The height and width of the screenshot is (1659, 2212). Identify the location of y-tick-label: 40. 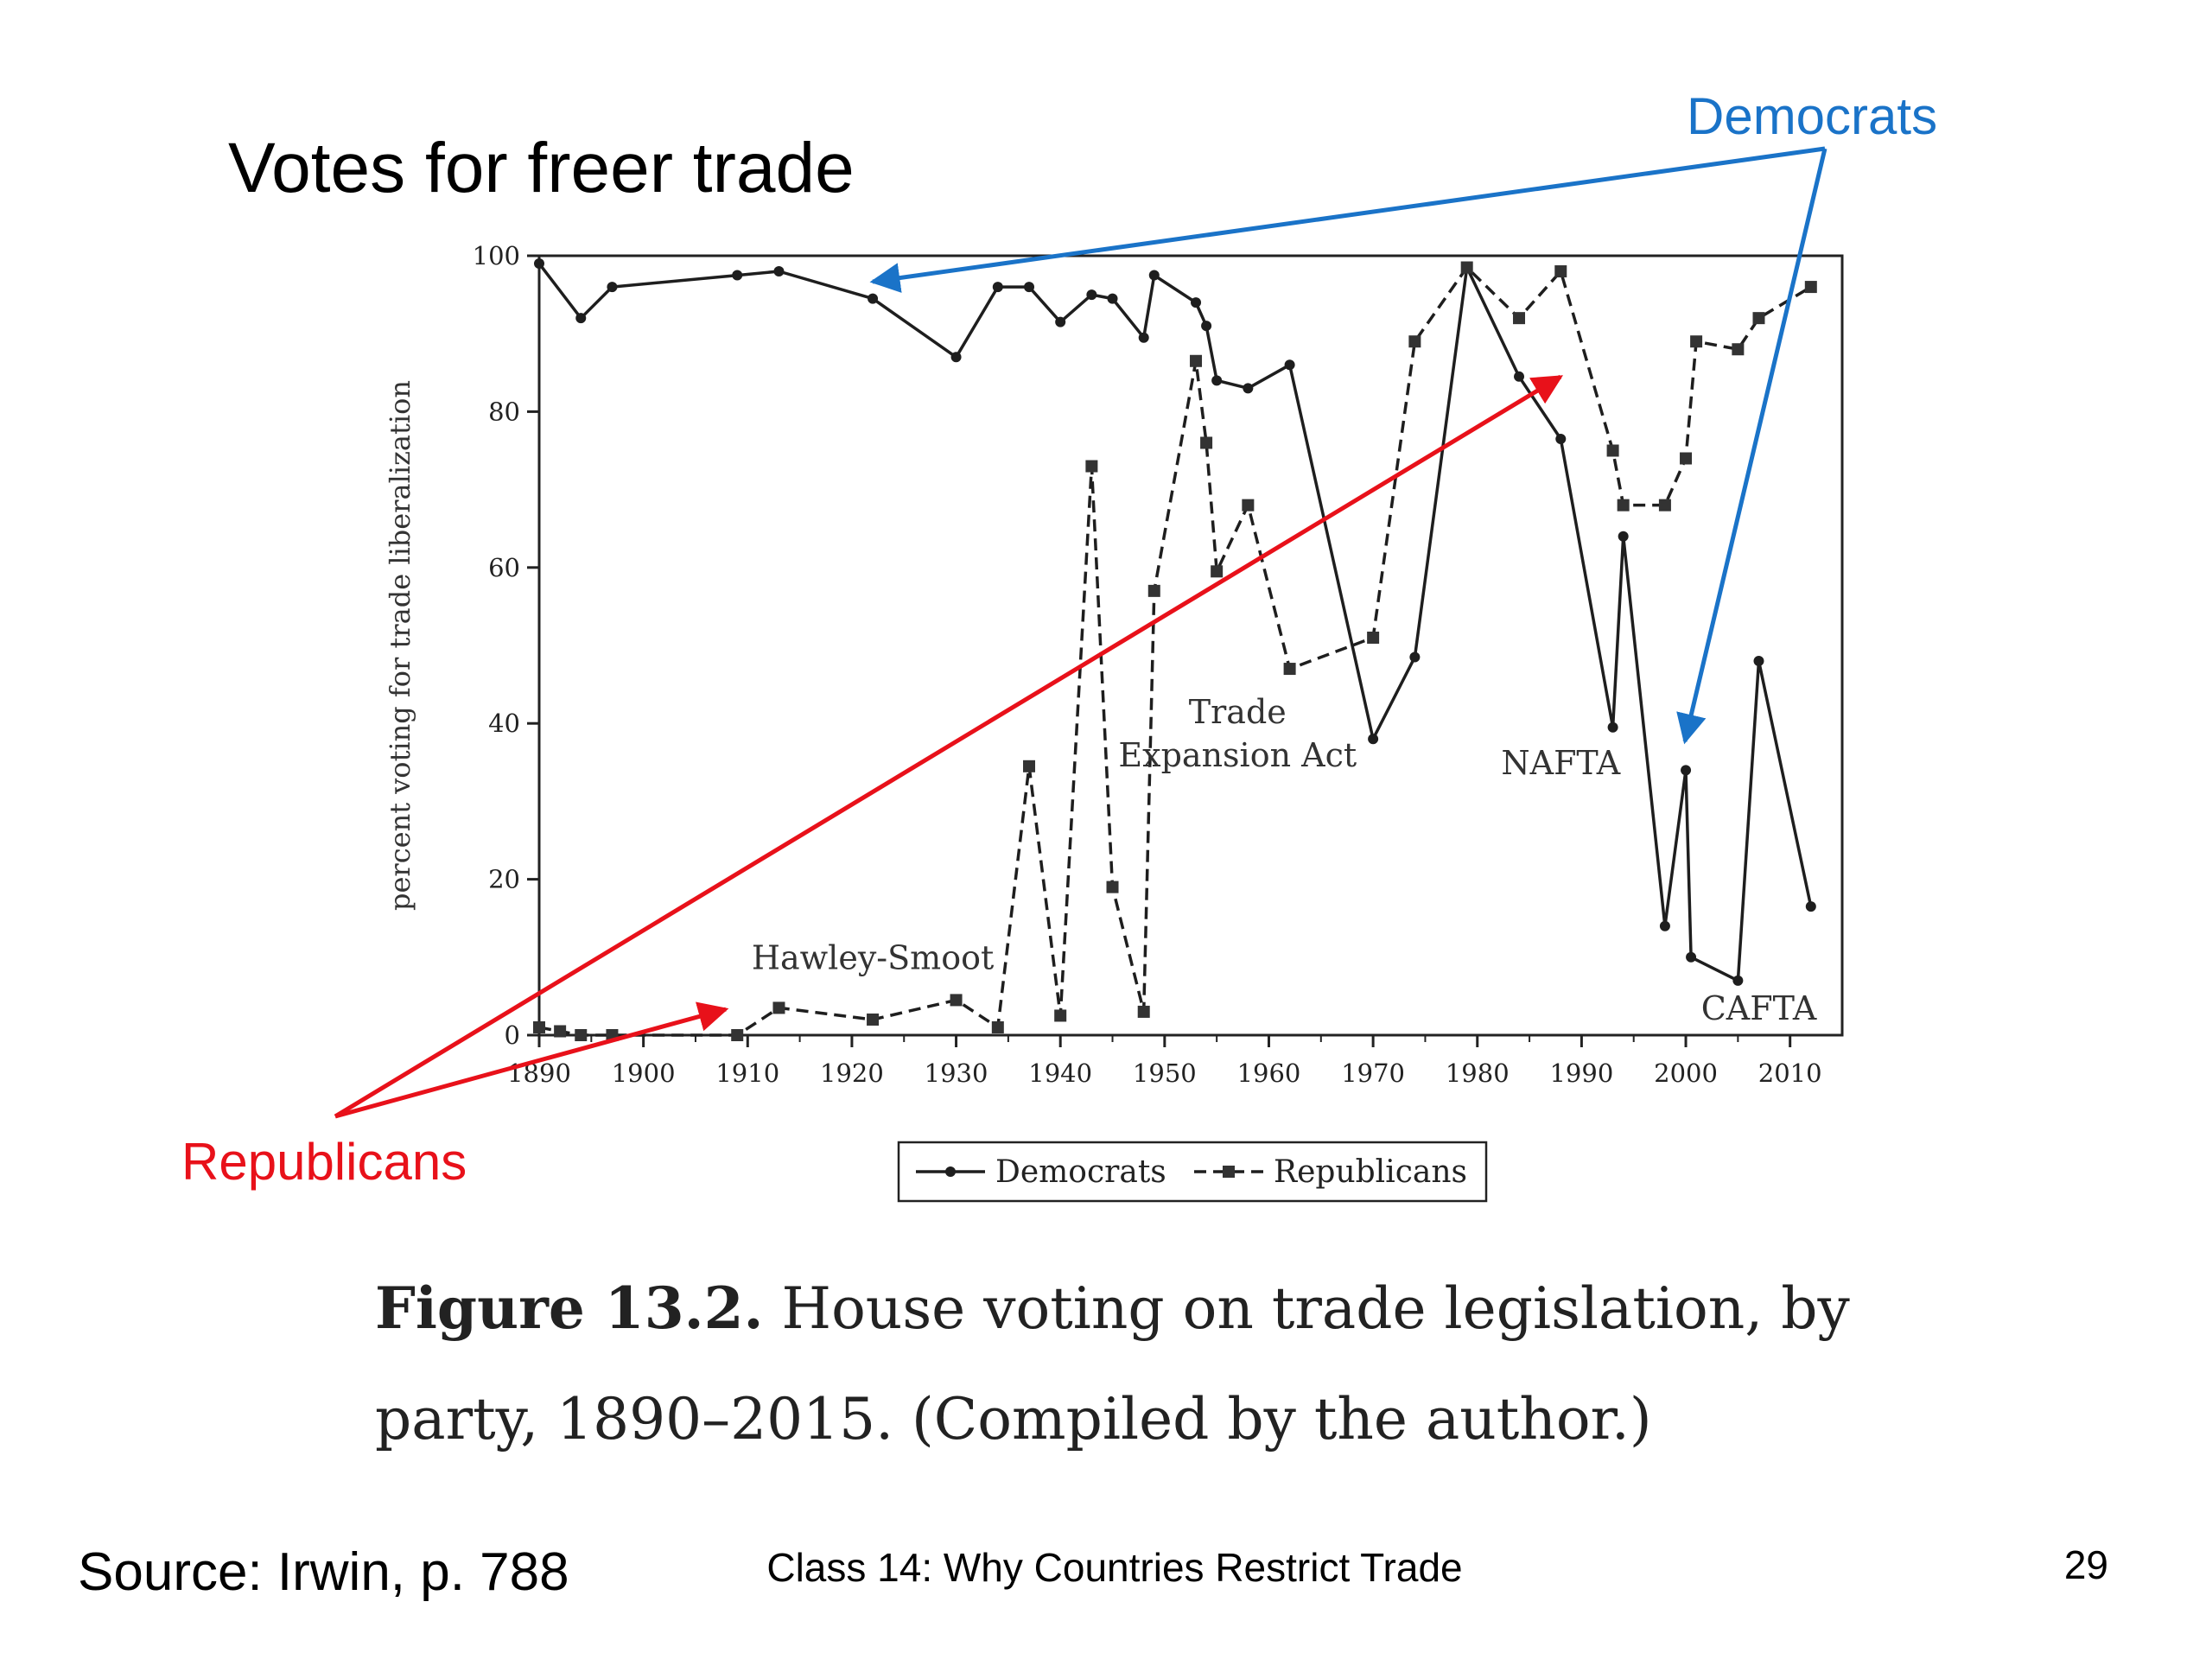
(504, 723).